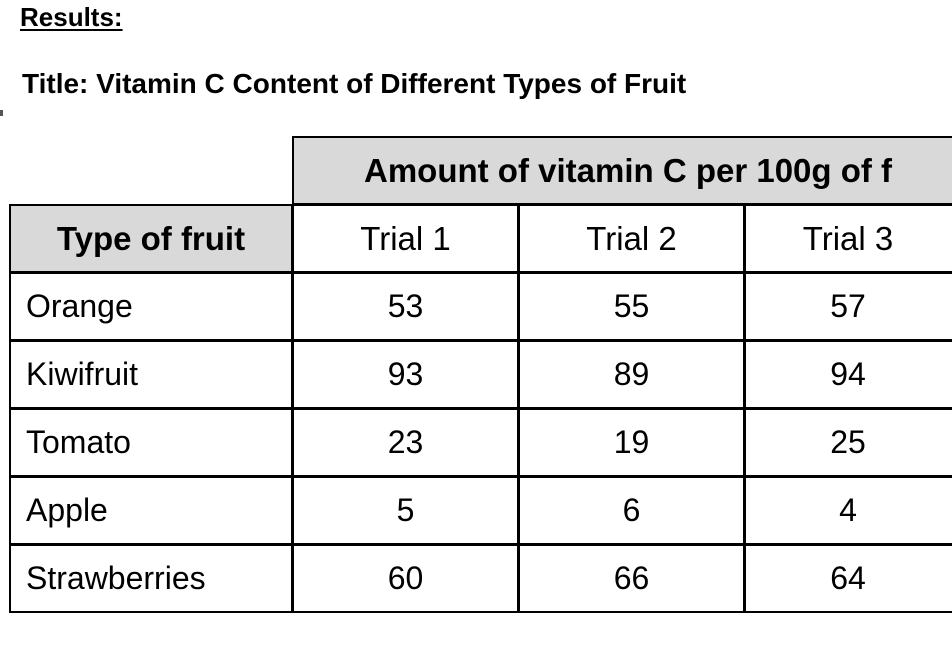 The image size is (952, 645). What do you see at coordinates (405, 374) in the screenshot?
I see `table-cell: 93` at bounding box center [405, 374].